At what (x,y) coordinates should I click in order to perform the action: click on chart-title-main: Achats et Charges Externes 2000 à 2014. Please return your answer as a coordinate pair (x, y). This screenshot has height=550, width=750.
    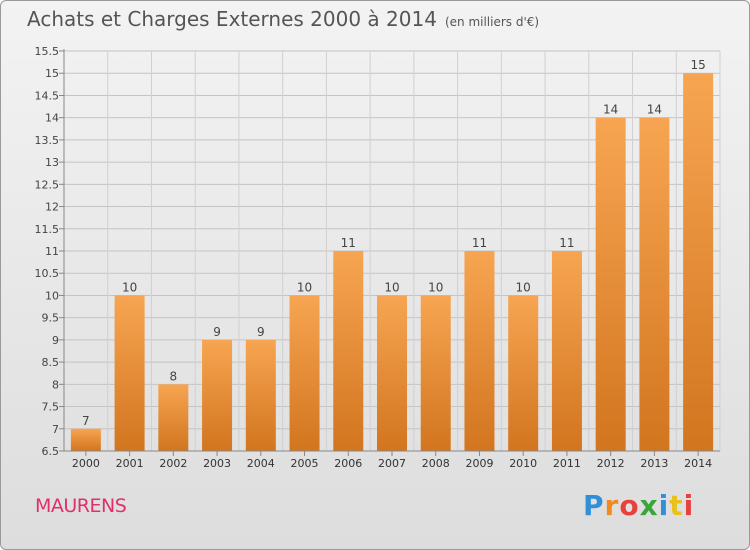
    Looking at the image, I should click on (232, 19).